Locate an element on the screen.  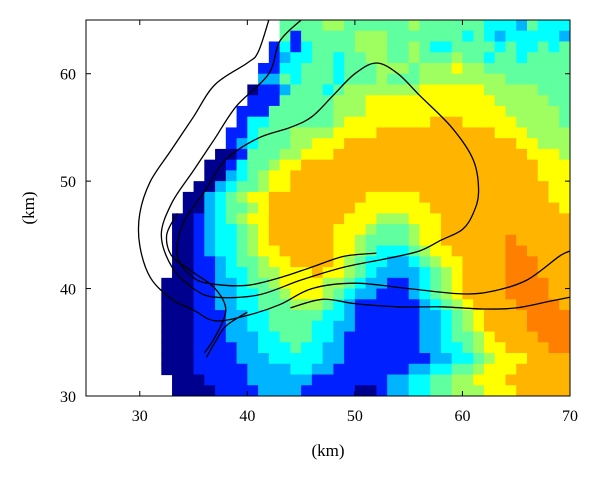
x-axis-title: (km) is located at coordinates (327, 450).